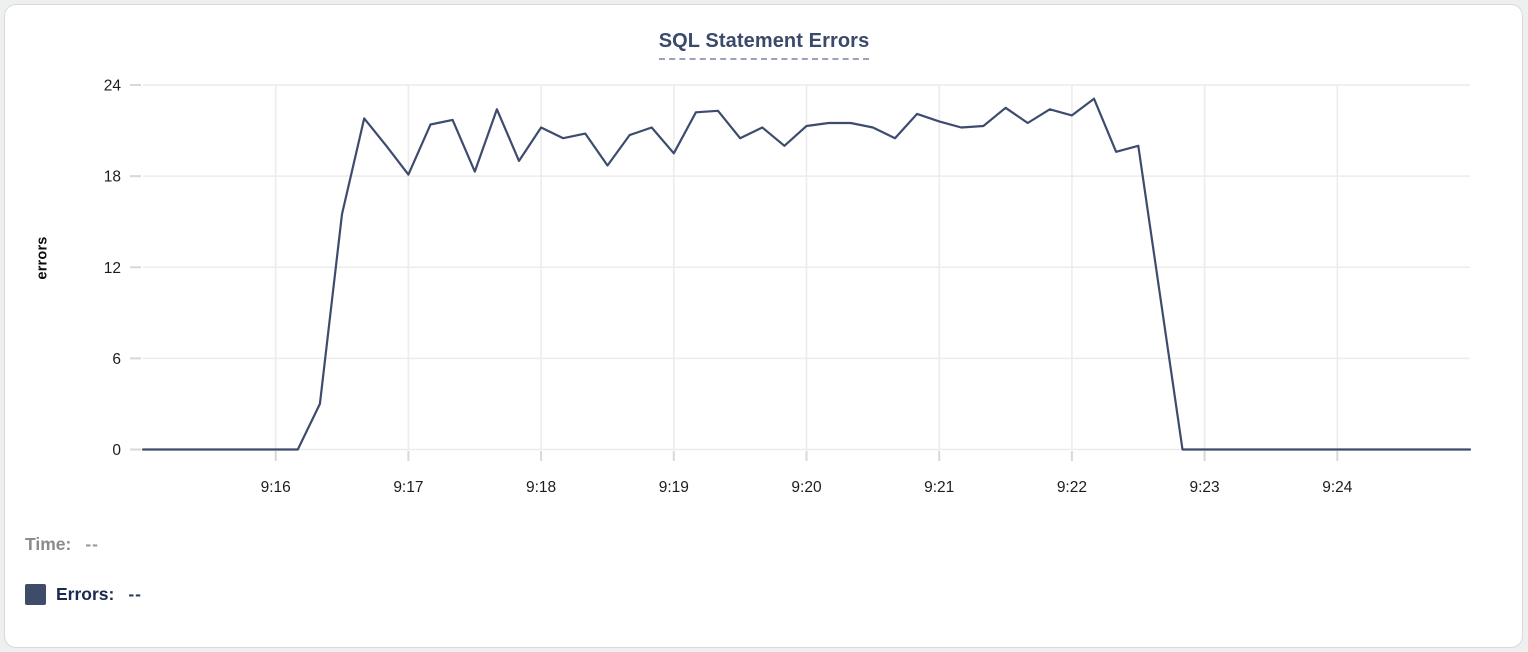 The height and width of the screenshot is (652, 1528). Describe the element at coordinates (35, 594) in the screenshot. I see `errors-series-swatch` at that location.